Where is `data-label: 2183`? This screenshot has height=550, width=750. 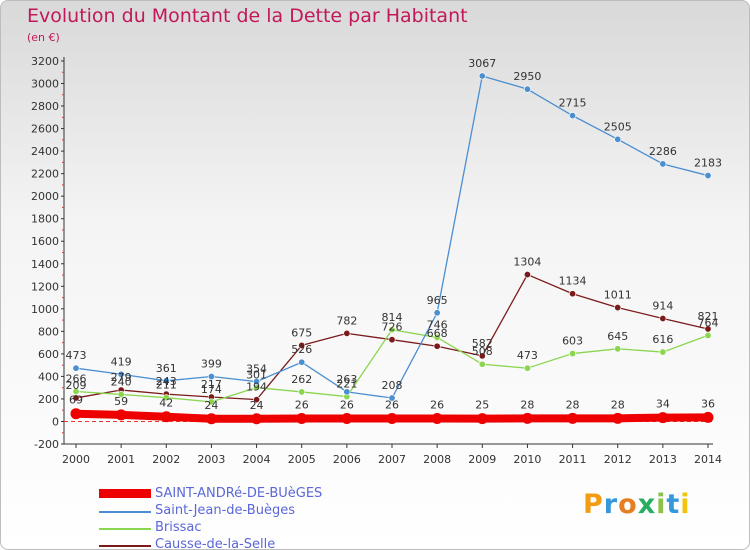 data-label: 2183 is located at coordinates (708, 163).